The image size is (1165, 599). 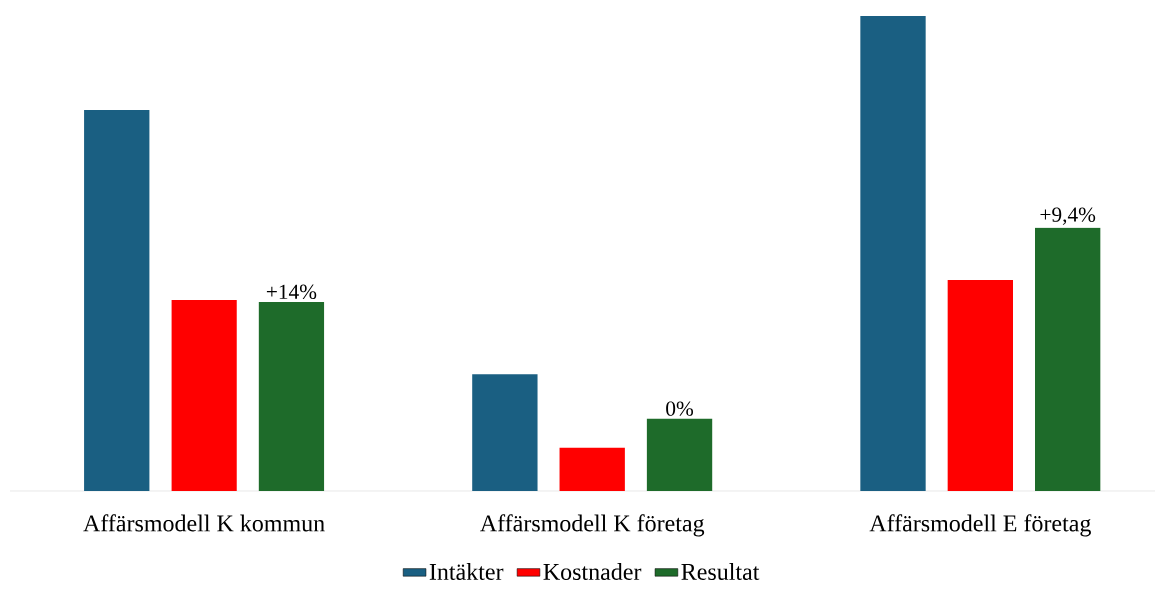 I want to click on x-tick-label: Affärsmodell K företag, so click(x=592, y=525).